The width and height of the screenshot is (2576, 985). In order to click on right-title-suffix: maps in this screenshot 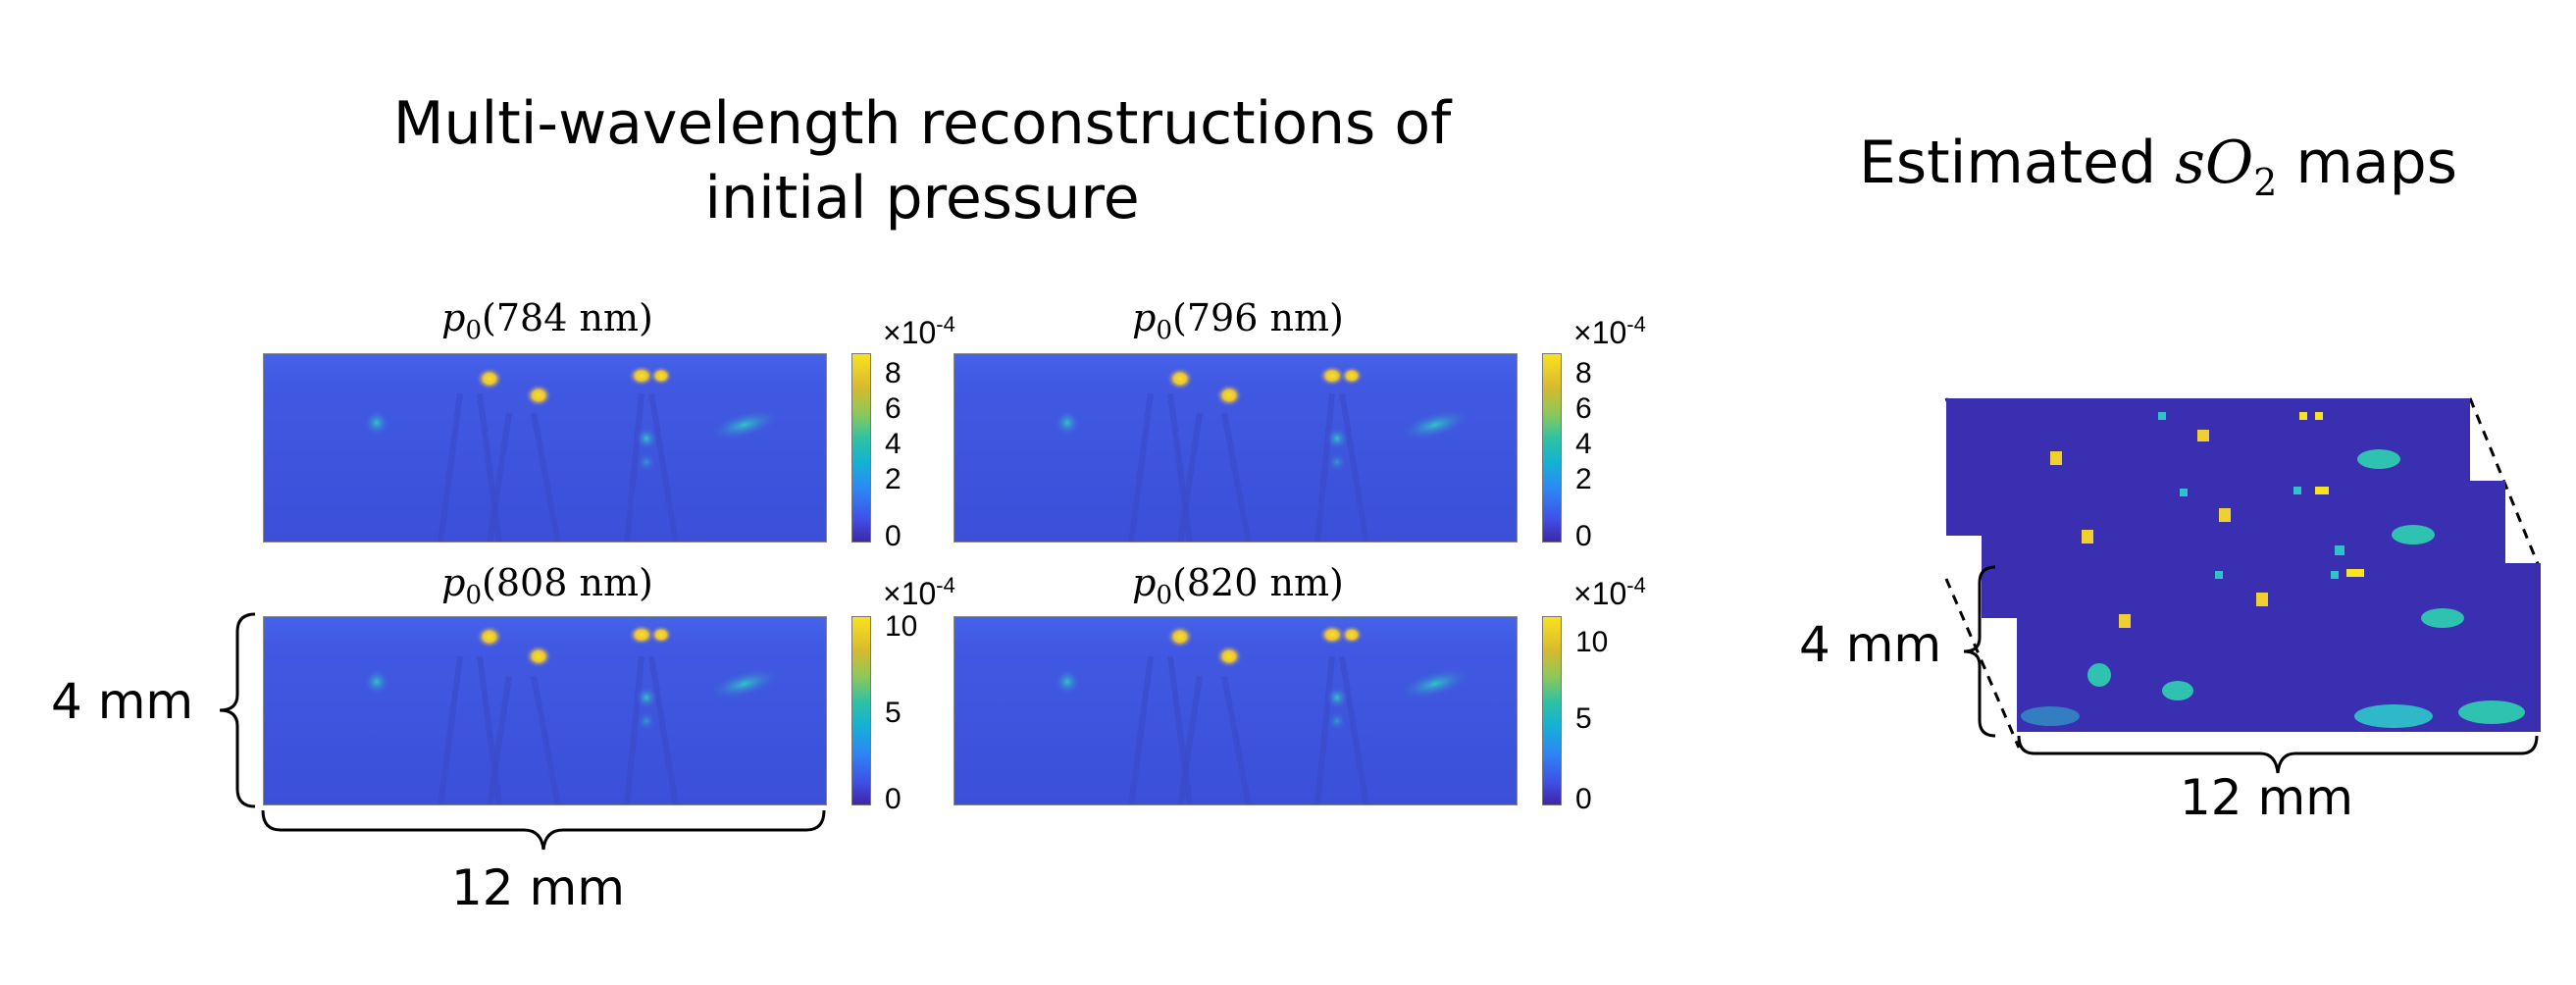, I will do `click(2367, 163)`.